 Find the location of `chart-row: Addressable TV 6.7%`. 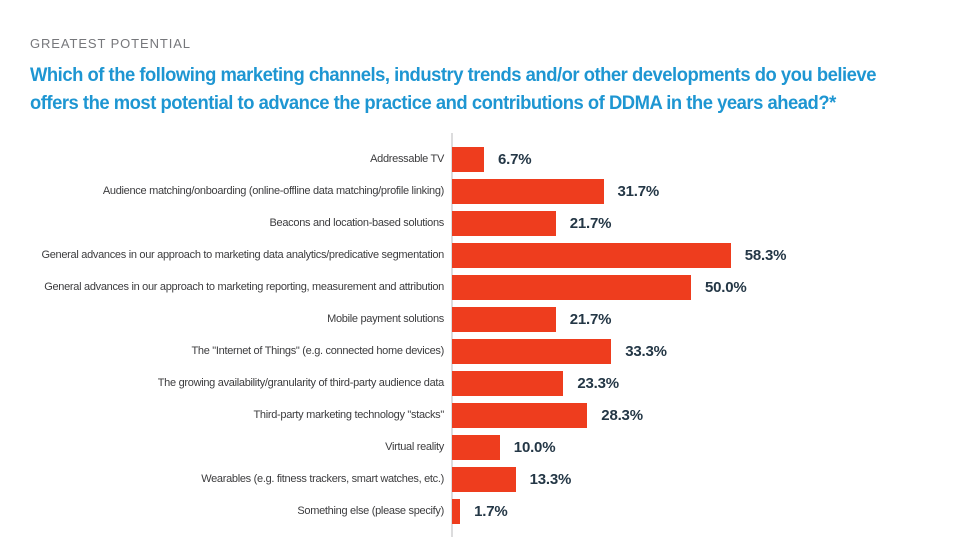

chart-row: Addressable TV 6.7% is located at coordinates (482, 159).